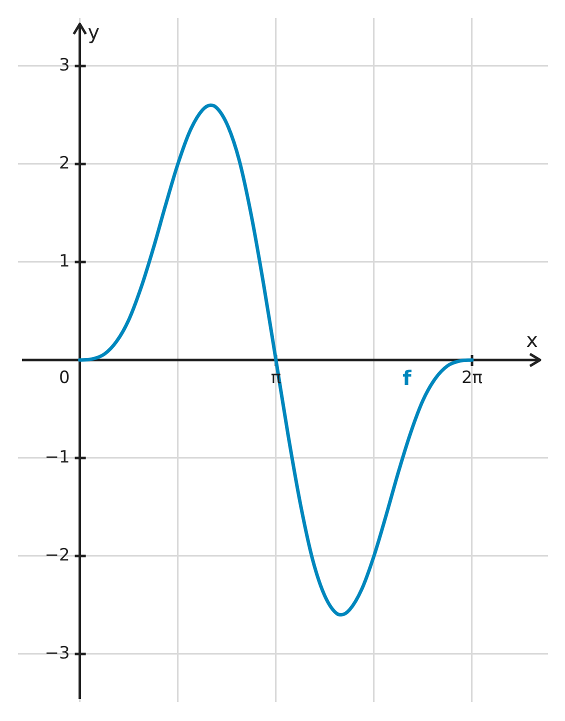  Describe the element at coordinates (532, 340) in the screenshot. I see `x-axis-title: x` at that location.